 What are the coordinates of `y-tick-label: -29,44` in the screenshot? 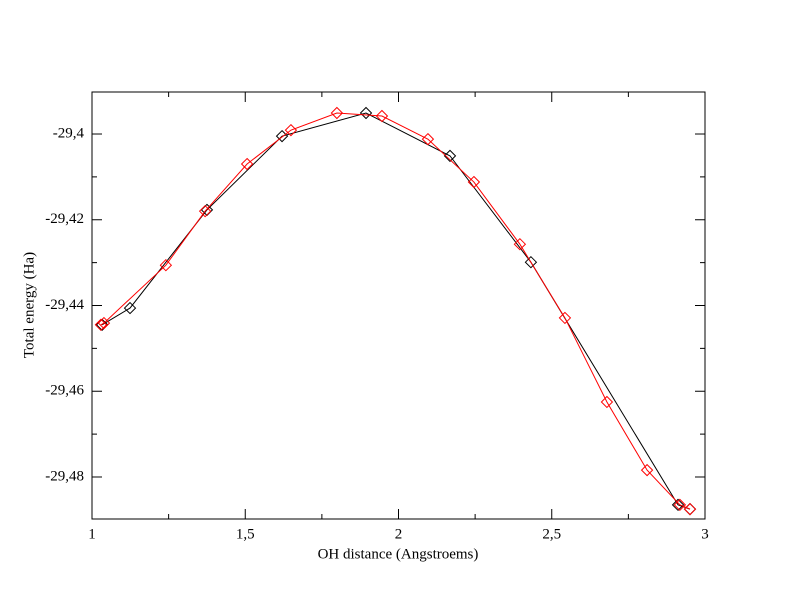 It's located at (64, 305).